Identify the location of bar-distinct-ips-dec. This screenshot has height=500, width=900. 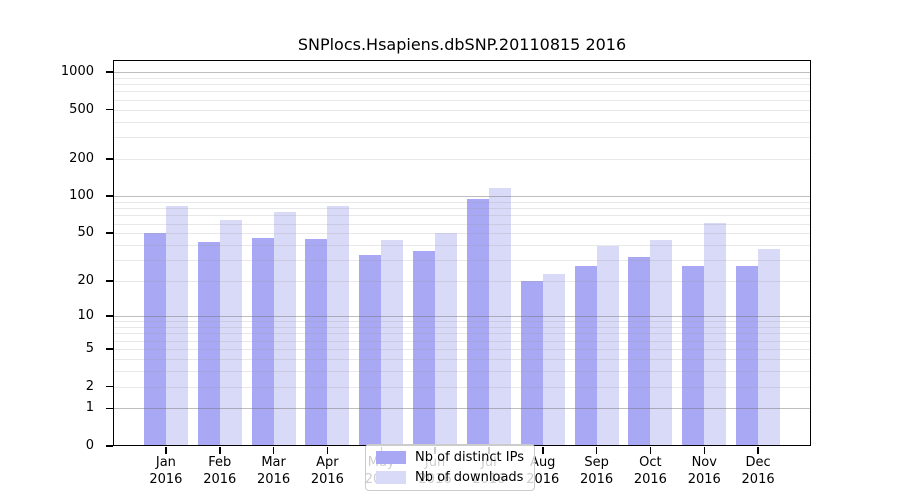
(747, 355).